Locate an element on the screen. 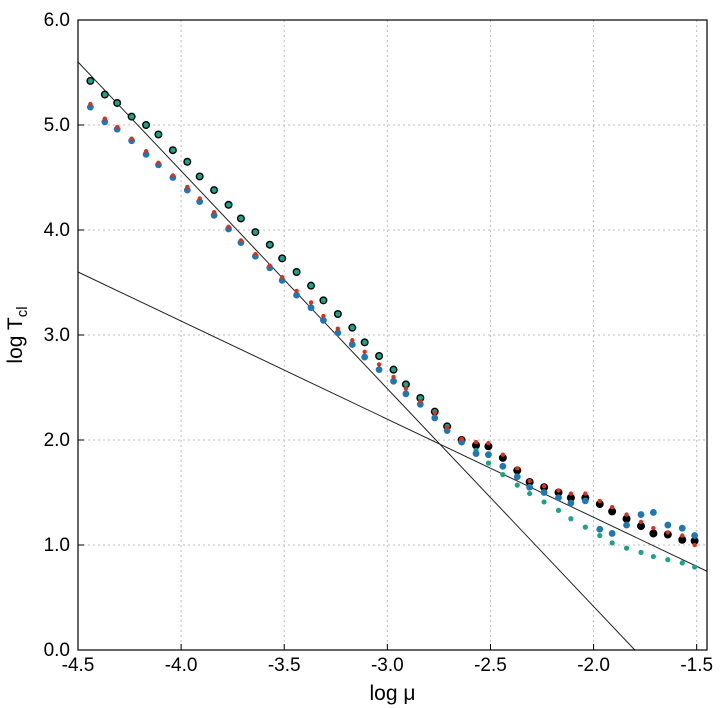  x-tick-label-3: -3.0 is located at coordinates (387, 665).